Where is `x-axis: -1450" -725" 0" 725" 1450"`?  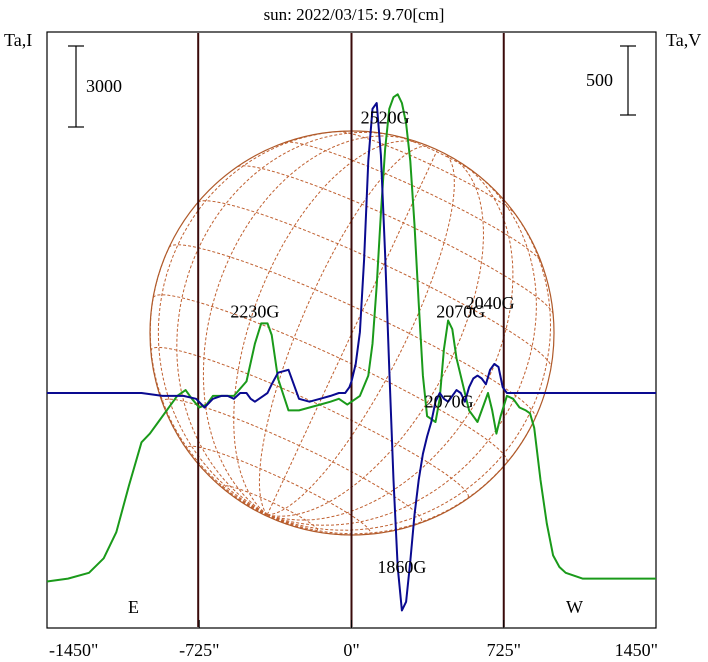 x-axis: -1450" -725" 0" 725" 1450" is located at coordinates (352, 640).